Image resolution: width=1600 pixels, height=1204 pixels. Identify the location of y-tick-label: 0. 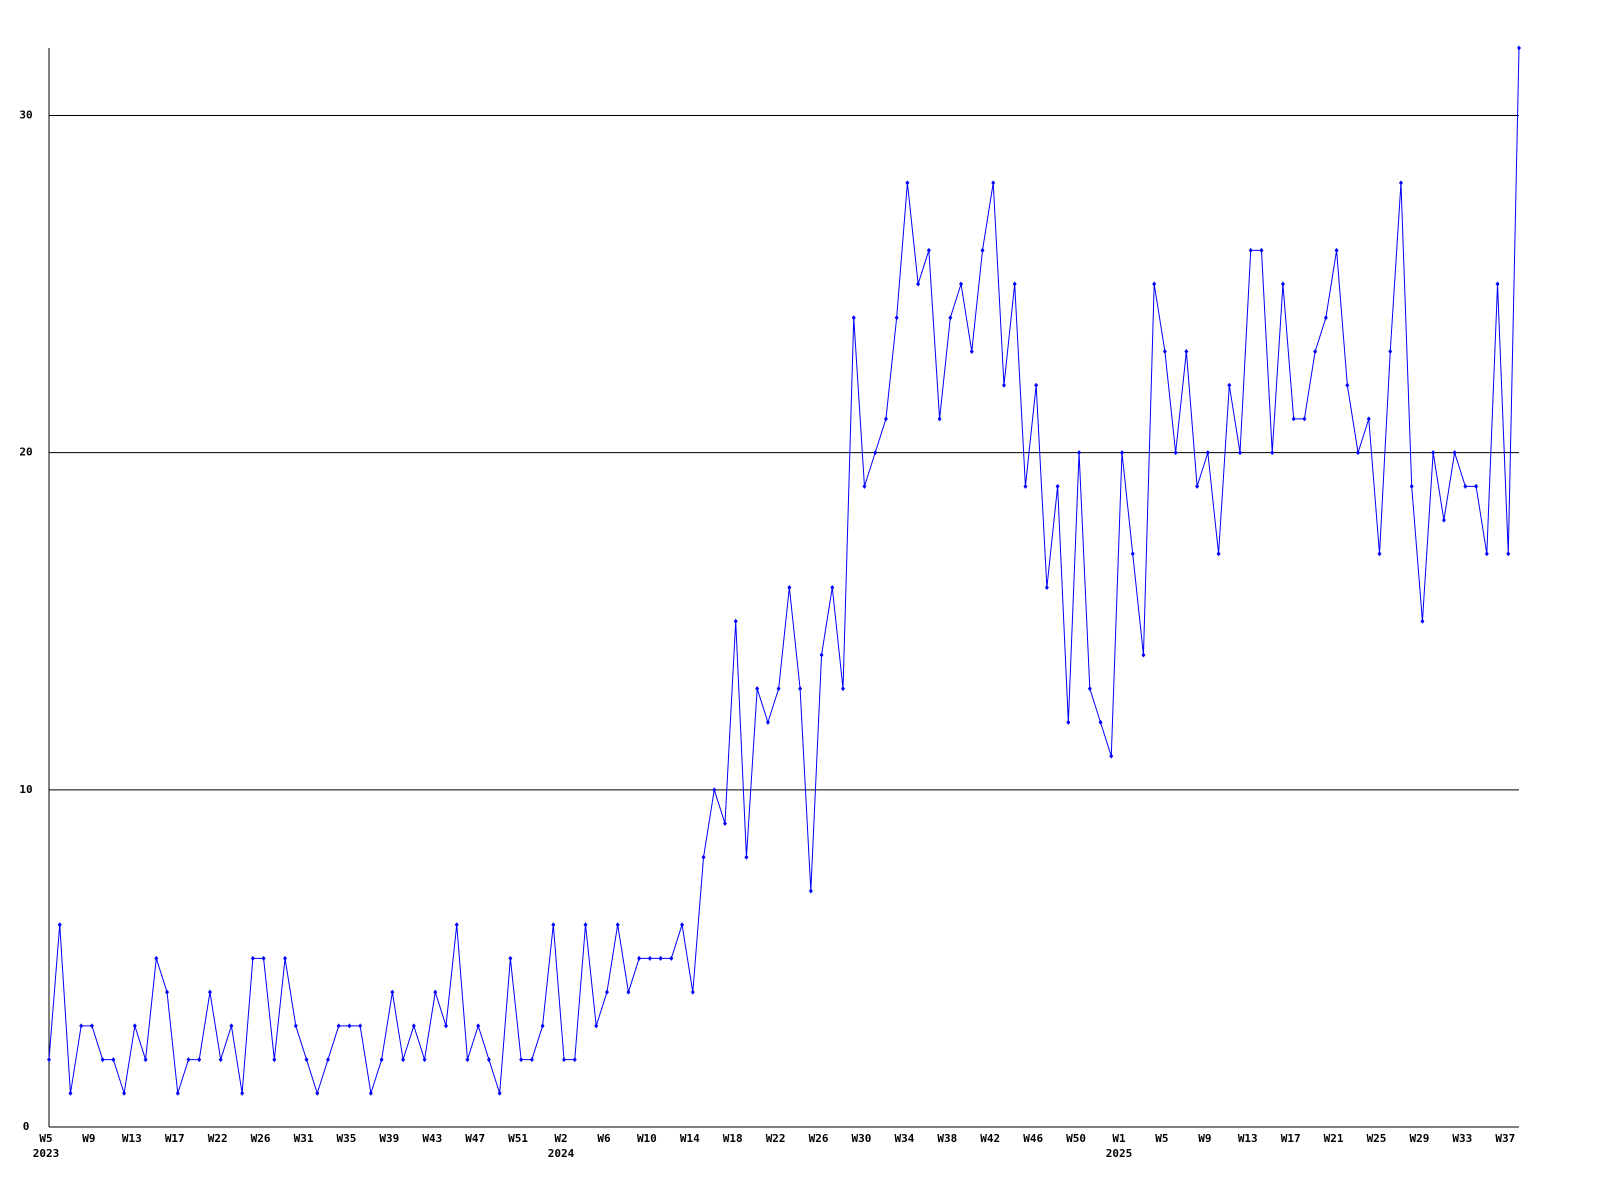
(26, 1126).